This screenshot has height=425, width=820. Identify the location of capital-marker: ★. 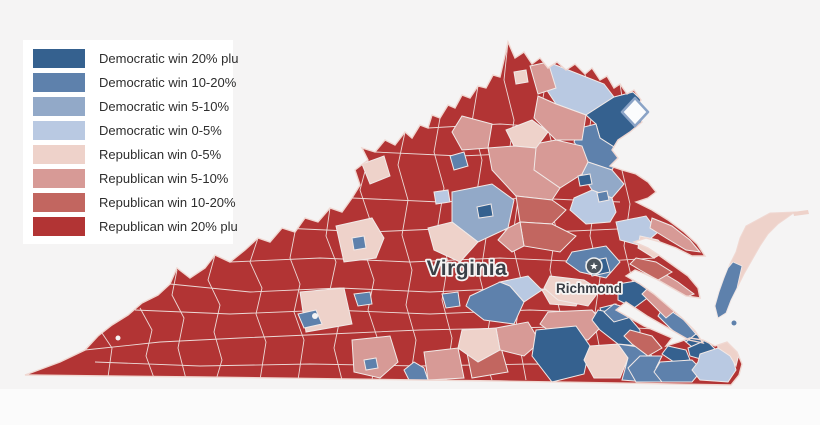
(594, 266).